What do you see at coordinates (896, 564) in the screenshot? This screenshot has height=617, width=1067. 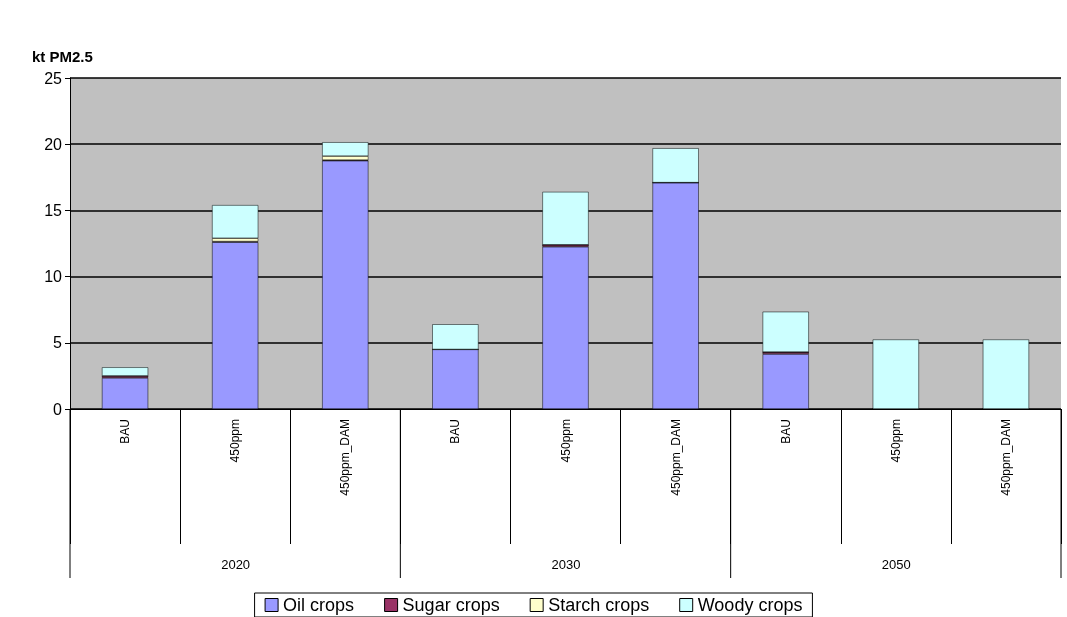 I see `text: 2050` at bounding box center [896, 564].